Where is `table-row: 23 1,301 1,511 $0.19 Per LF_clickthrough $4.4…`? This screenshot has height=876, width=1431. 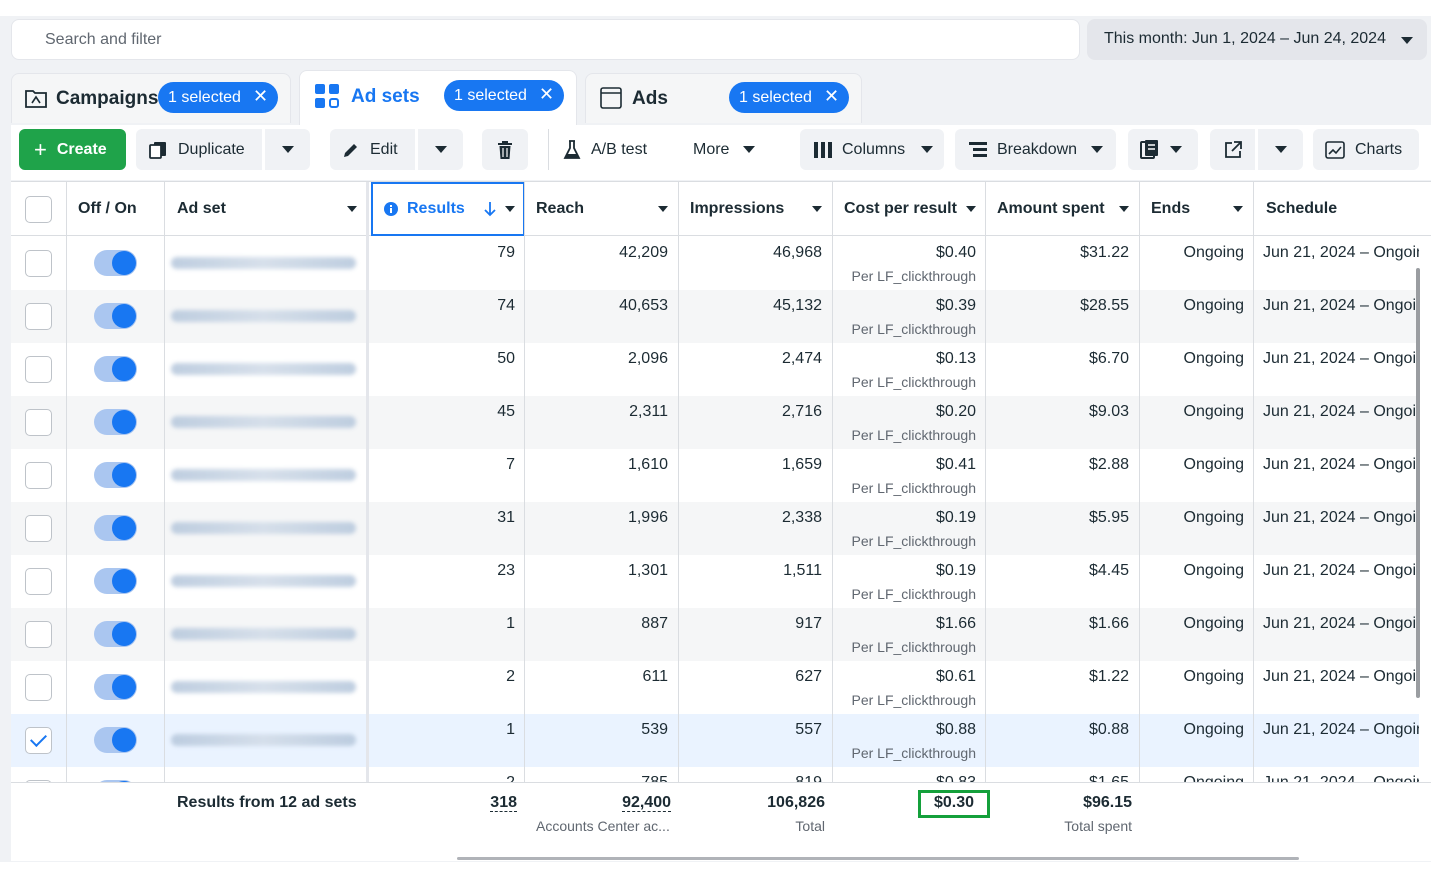 table-row: 23 1,301 1,511 $0.19 Per LF_clickthrough $4.4… is located at coordinates (715, 581).